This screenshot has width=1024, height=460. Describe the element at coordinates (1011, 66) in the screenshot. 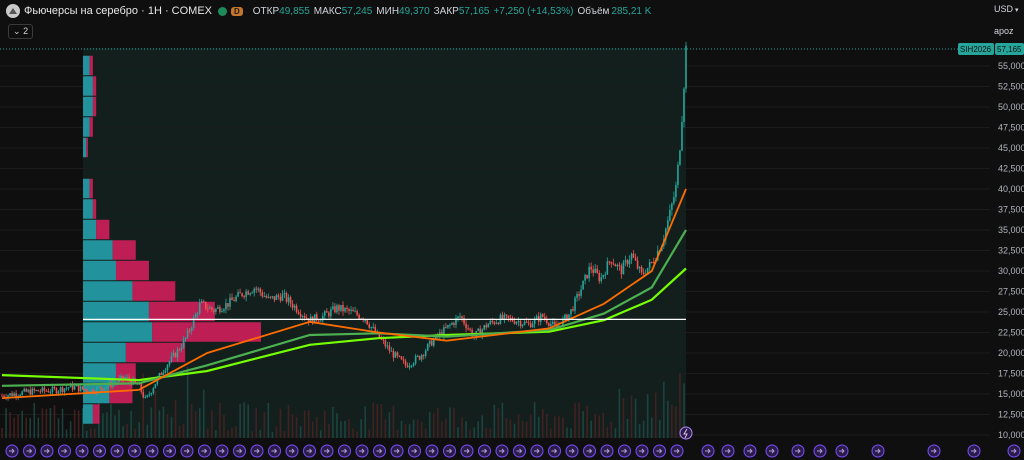

I see `y-tick-label: 55,000` at that location.